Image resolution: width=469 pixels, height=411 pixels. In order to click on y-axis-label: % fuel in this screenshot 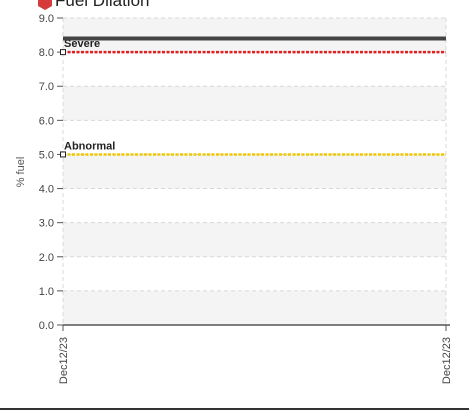, I will do `click(21, 172)`.